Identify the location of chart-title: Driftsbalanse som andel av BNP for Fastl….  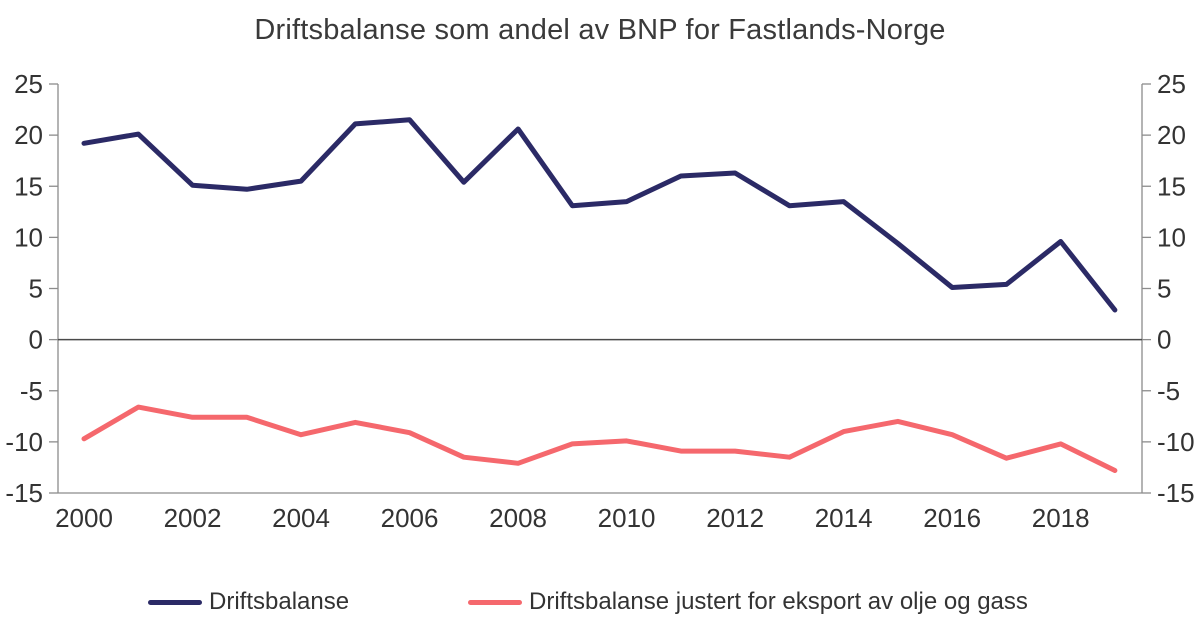
(600, 30).